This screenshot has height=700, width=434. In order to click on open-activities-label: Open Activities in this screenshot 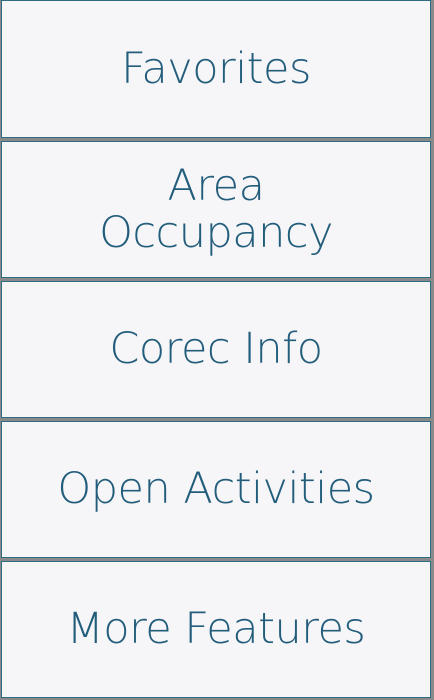, I will do `click(216, 489)`.